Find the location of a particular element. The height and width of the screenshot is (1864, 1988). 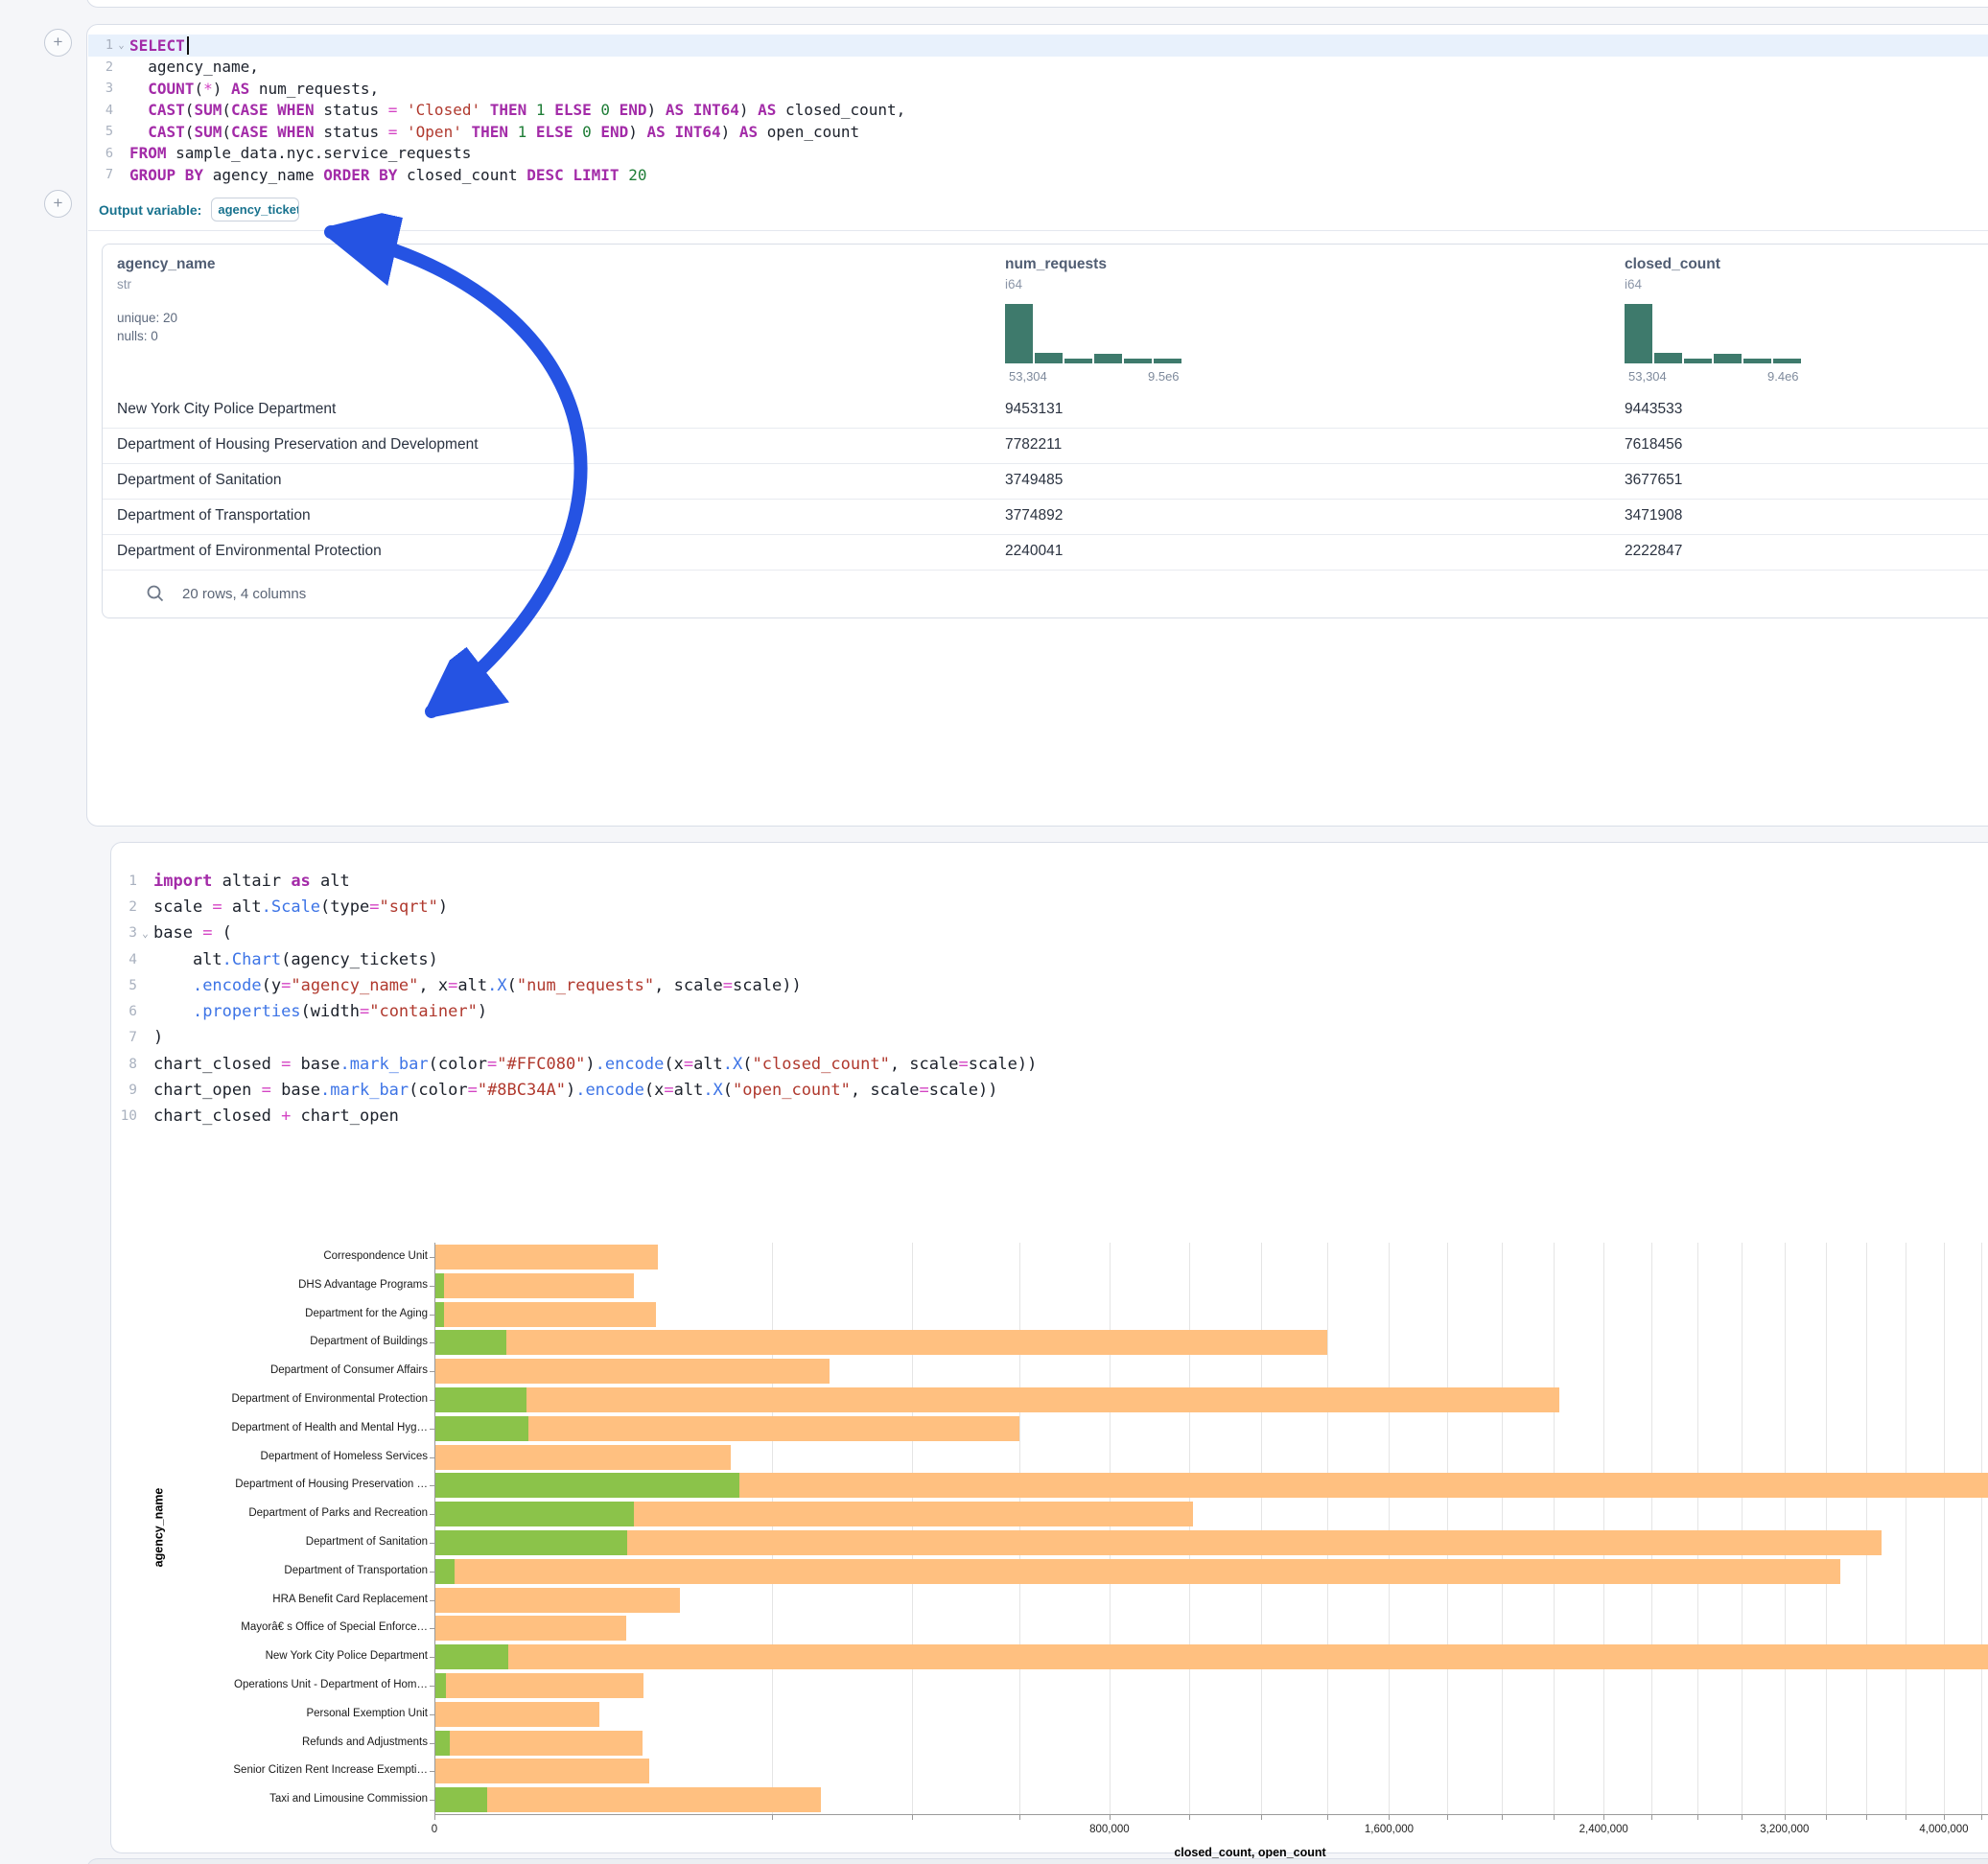

code-line: 1 import altair as alt is located at coordinates (1050, 881).